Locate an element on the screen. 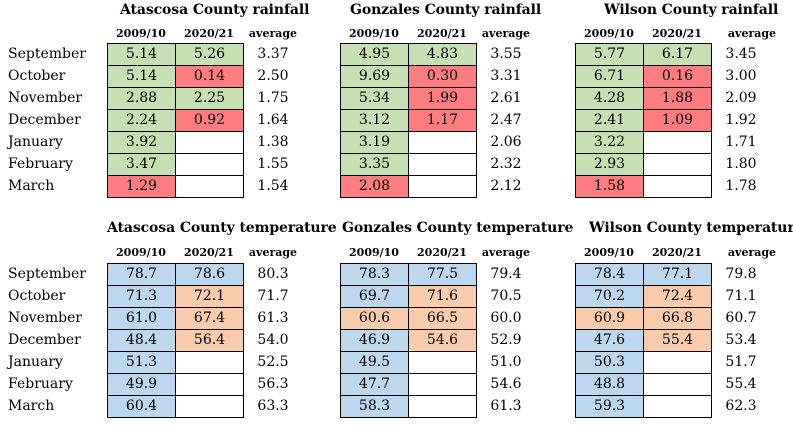 This screenshot has width=793, height=427. cell-average: 54.6 is located at coordinates (506, 384).